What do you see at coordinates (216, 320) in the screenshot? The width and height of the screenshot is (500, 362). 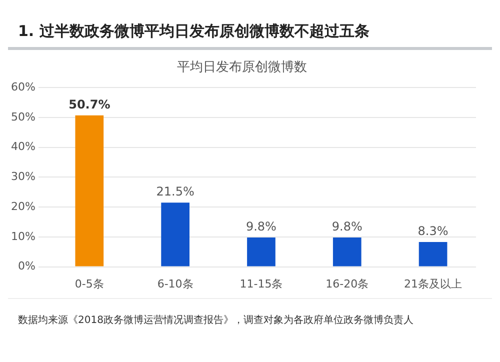 I see `text: 数据均来源《2018政务微博运营情况调查报告》，调查对象为各政府单位政务微博负责人` at bounding box center [216, 320].